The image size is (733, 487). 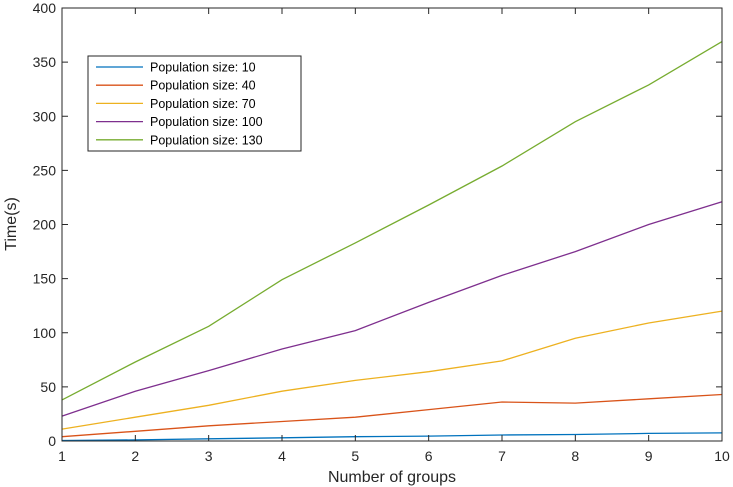 I want to click on x-tick-label: 7, so click(x=502, y=456).